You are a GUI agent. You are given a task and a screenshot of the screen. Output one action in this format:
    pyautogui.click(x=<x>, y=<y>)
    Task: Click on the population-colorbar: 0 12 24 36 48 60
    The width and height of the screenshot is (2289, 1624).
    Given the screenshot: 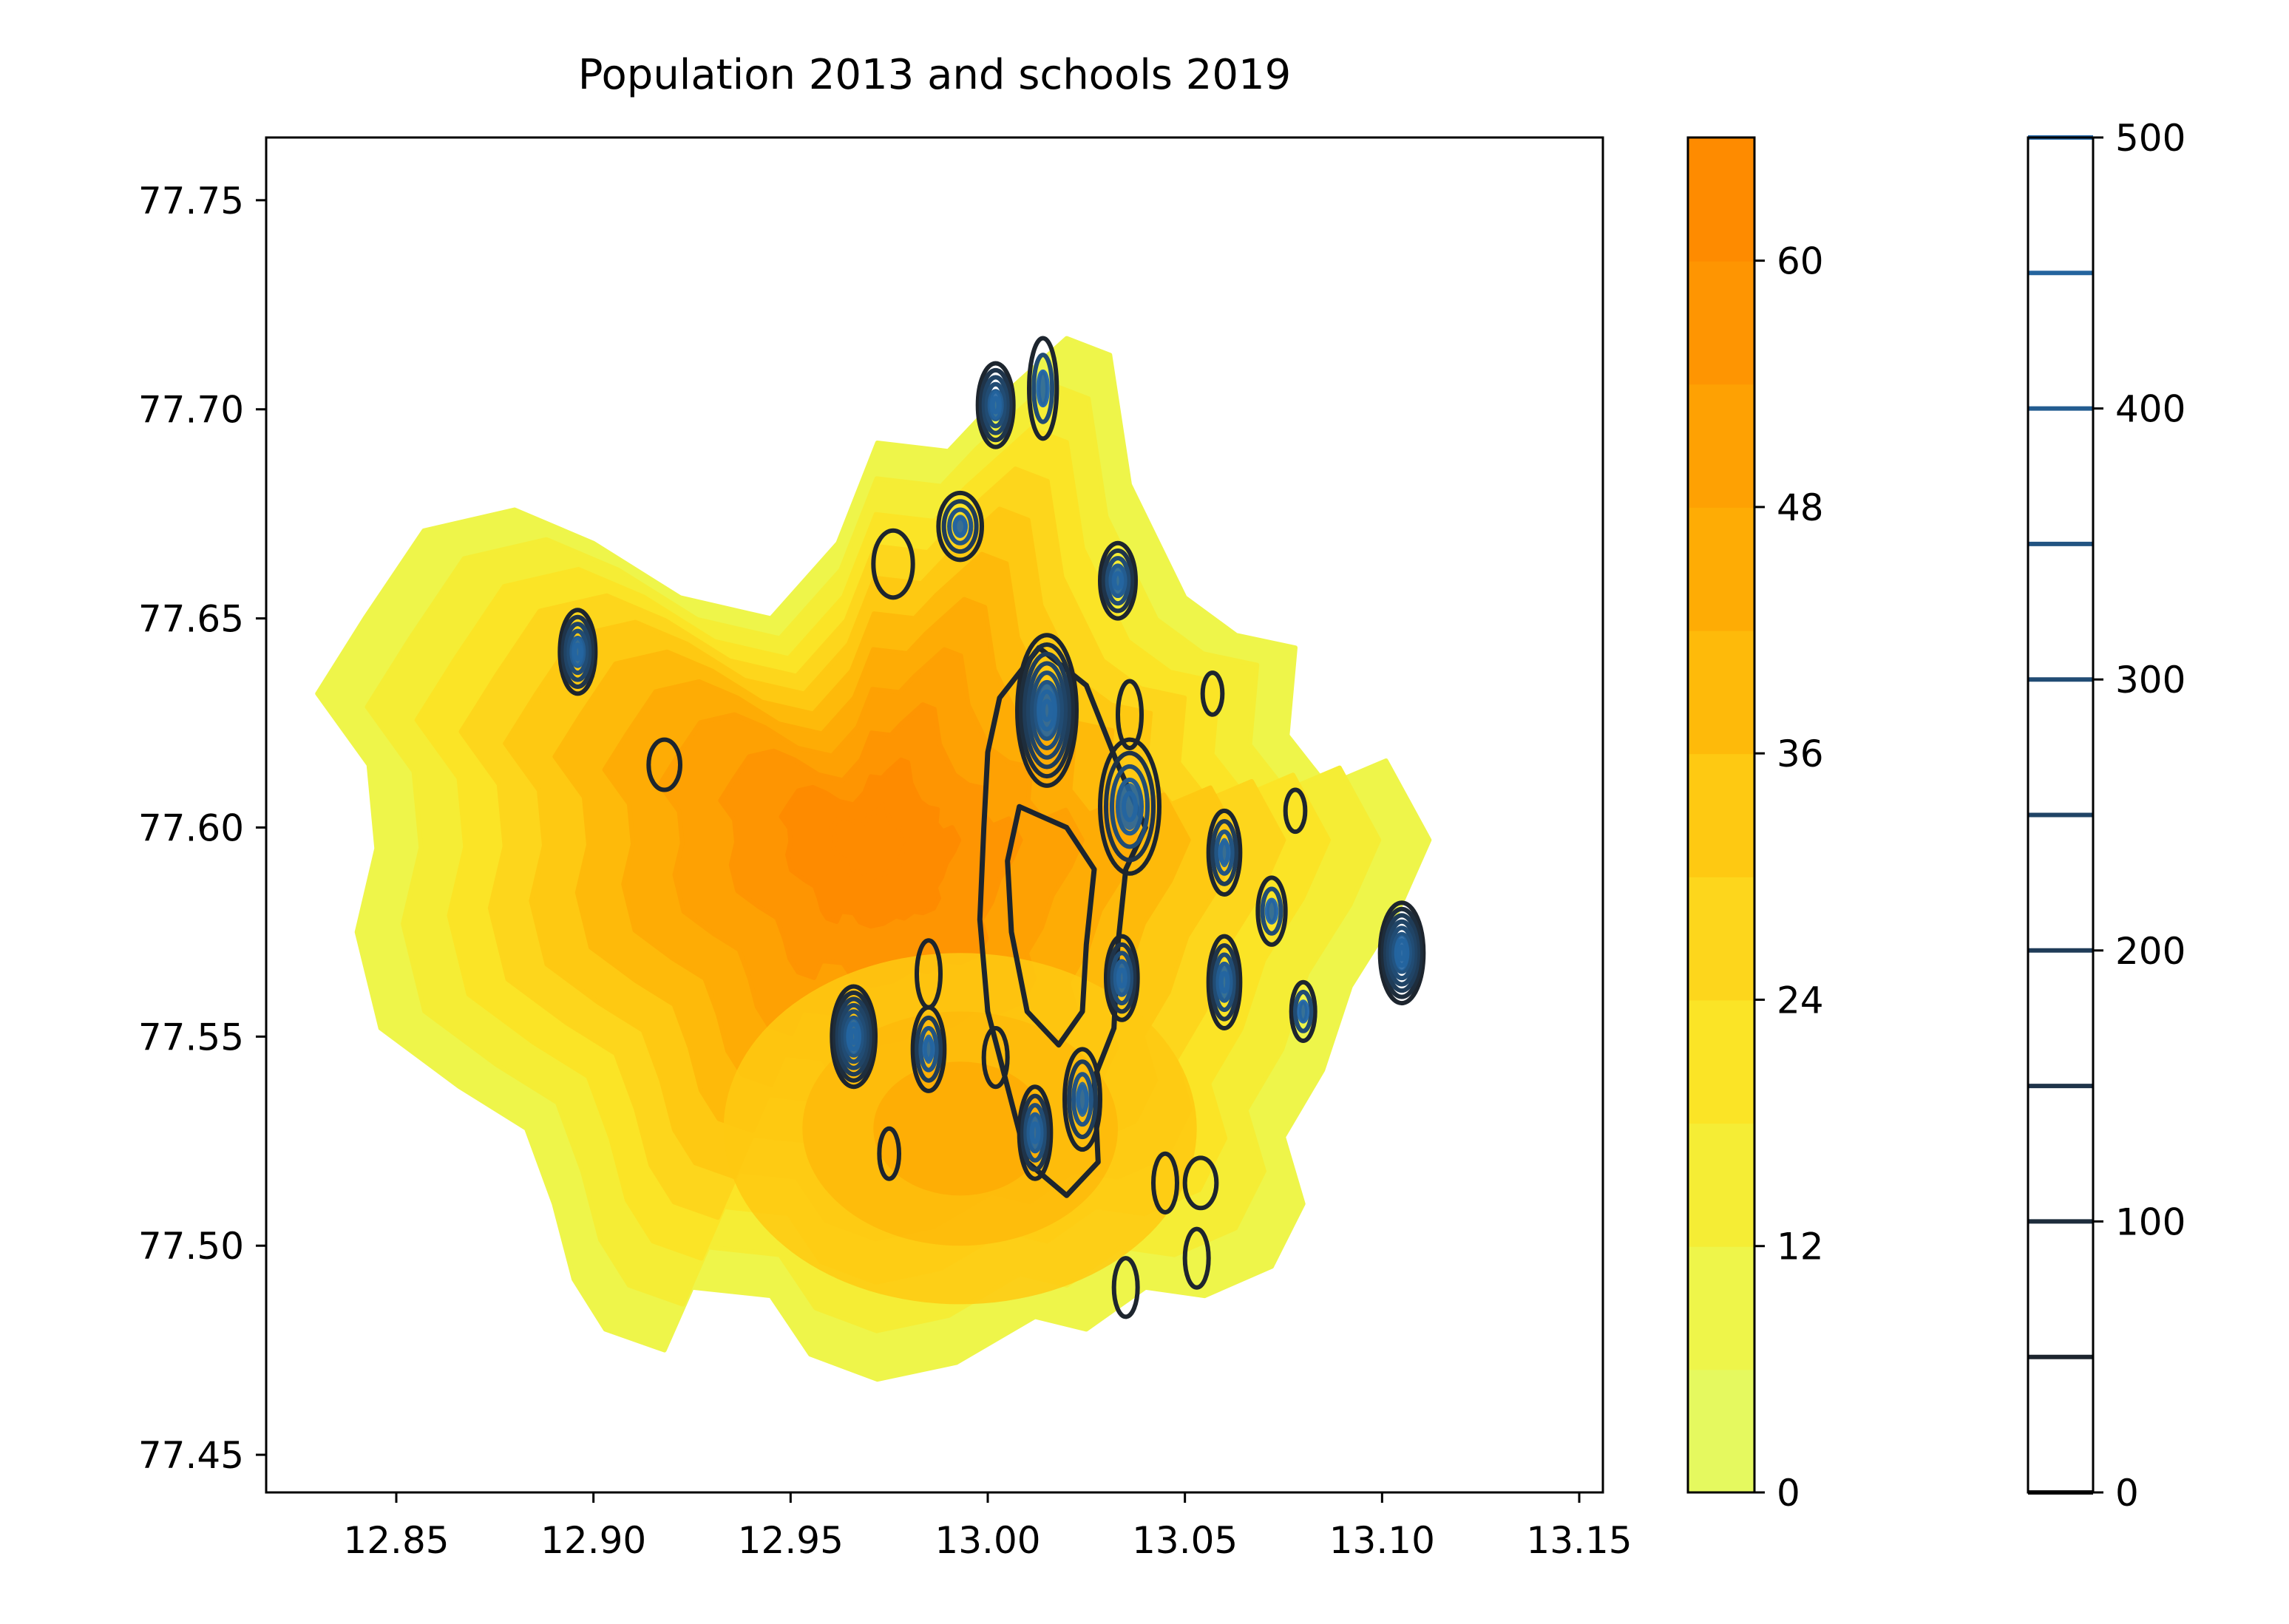 What is the action you would take?
    pyautogui.click(x=1755, y=825)
    